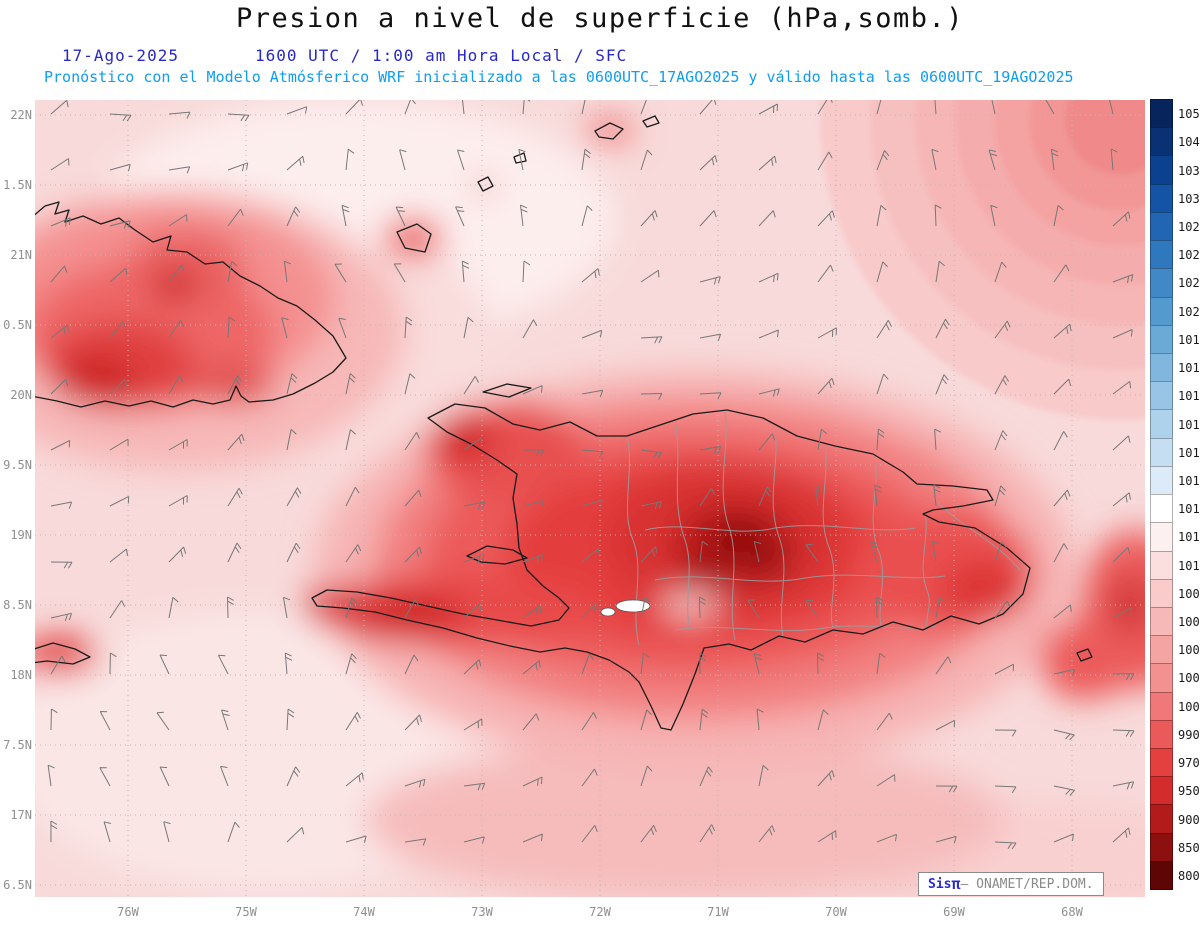 The height and width of the screenshot is (927, 1200). I want to click on colorbar-value: 950, so click(1189, 791).